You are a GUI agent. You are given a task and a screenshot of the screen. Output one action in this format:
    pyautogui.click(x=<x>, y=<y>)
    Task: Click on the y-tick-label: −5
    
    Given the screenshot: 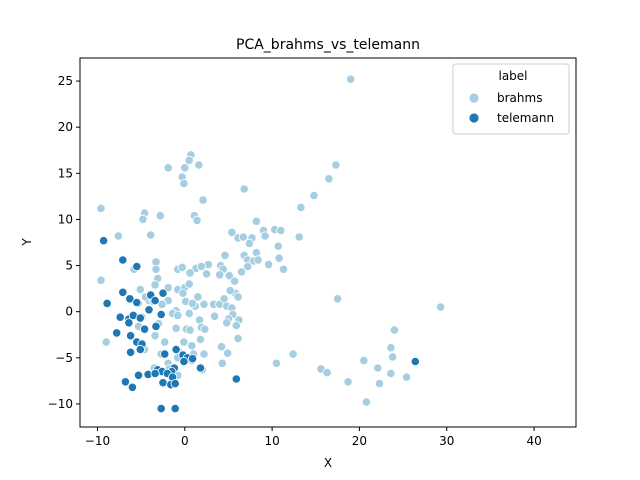 What is the action you would take?
    pyautogui.click(x=64, y=358)
    